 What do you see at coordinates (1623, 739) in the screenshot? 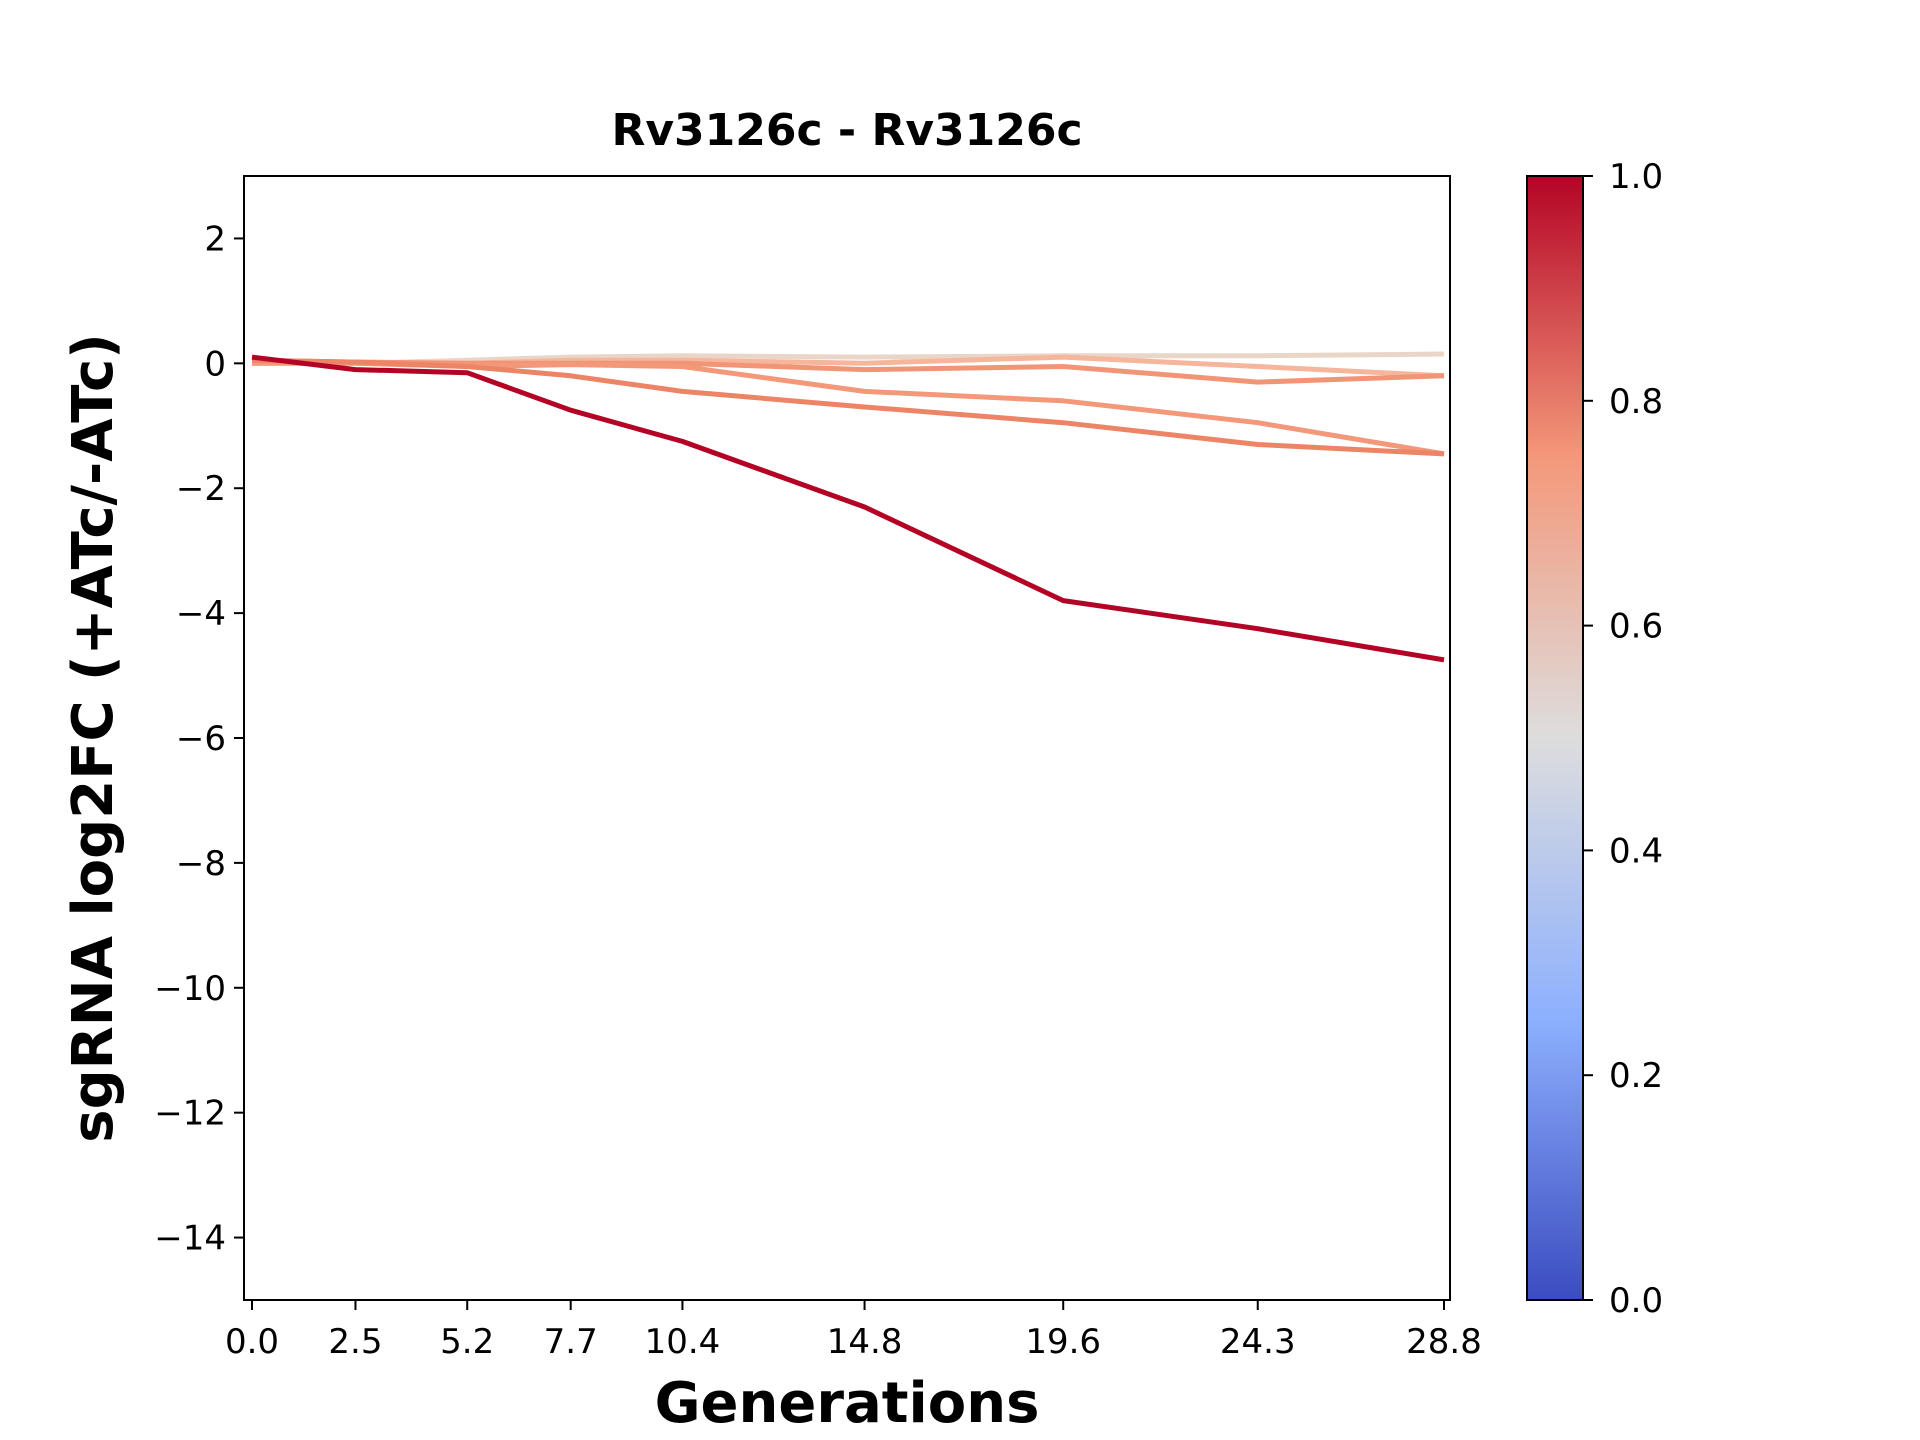
I see `colorbar-ticks: 0.0 0.2 0.4 0.6 0.8 1.0` at bounding box center [1623, 739].